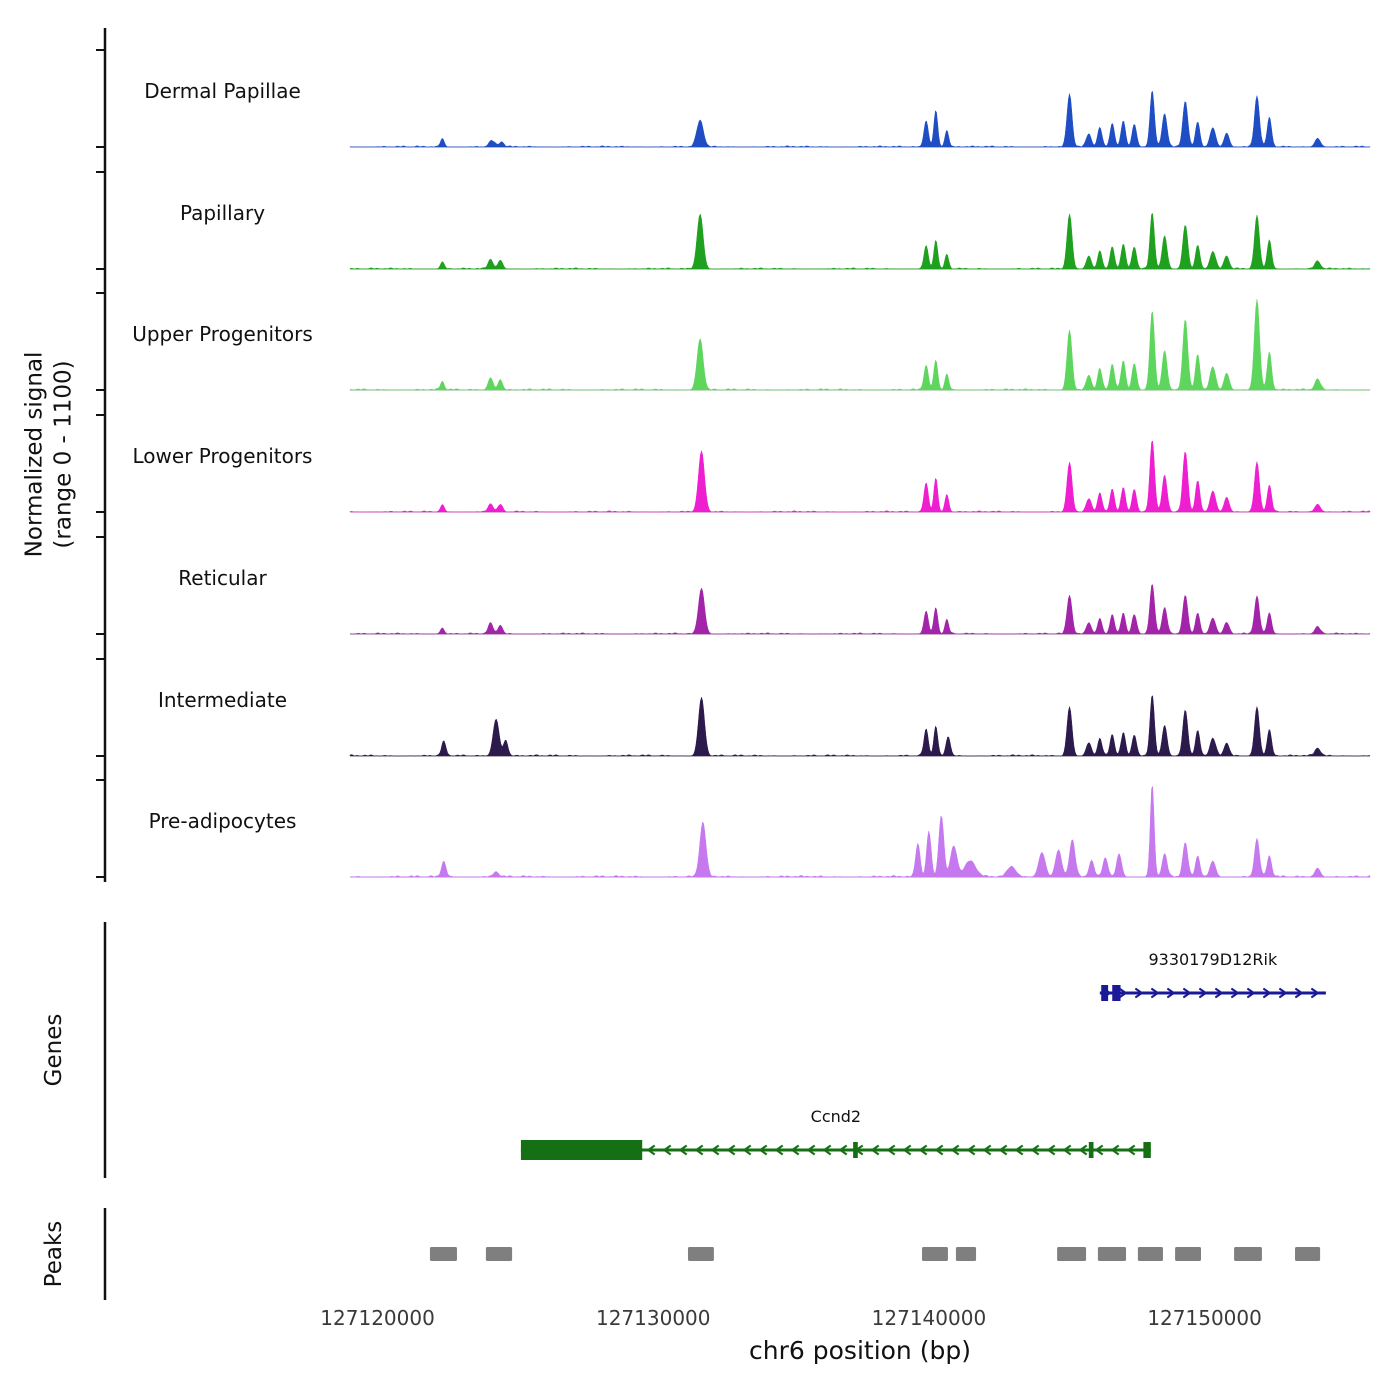  I want to click on signal-area-upper-progenitors, so click(860, 345).